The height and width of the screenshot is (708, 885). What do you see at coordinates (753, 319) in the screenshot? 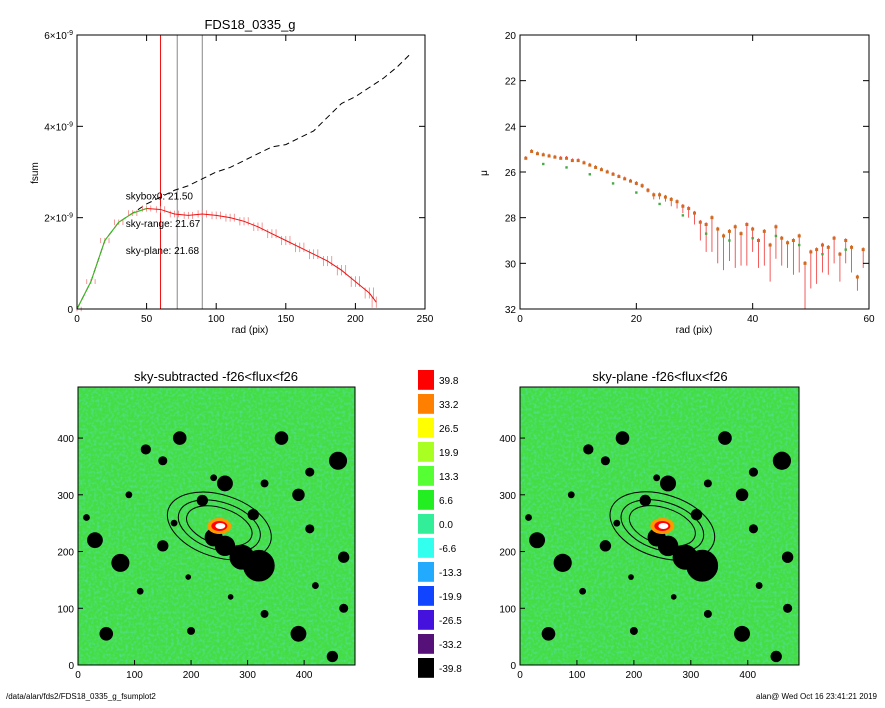
I see `x-tick-label: 40` at bounding box center [753, 319].